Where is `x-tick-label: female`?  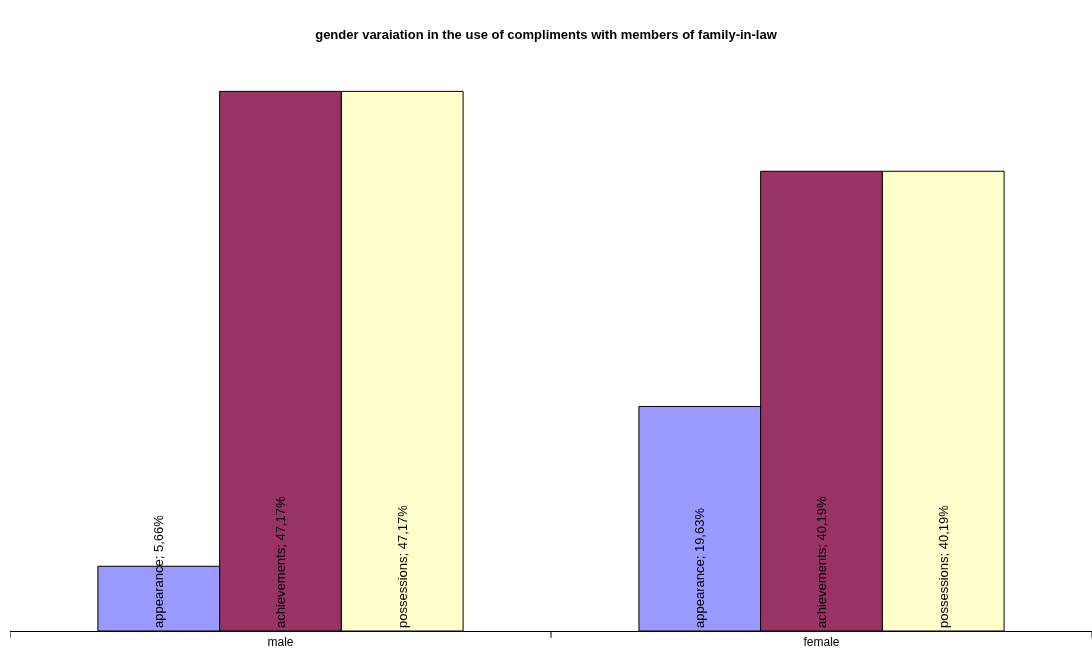
x-tick-label: female is located at coordinates (821, 642).